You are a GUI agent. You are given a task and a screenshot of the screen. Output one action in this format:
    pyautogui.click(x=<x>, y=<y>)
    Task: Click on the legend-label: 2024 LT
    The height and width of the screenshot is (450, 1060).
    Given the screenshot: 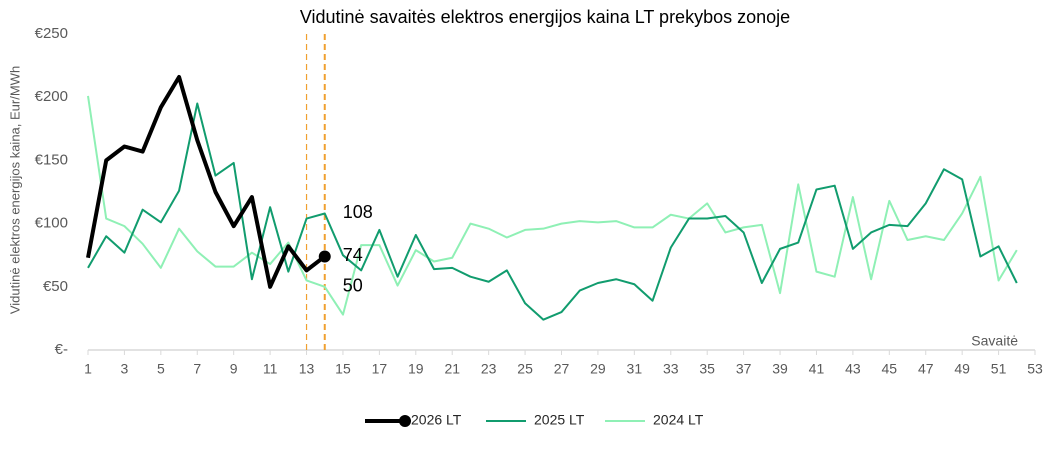 What is the action you would take?
    pyautogui.click(x=678, y=420)
    